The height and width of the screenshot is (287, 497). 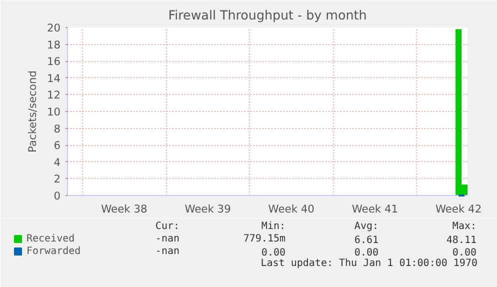 I want to click on text: 6.61, so click(x=366, y=240).